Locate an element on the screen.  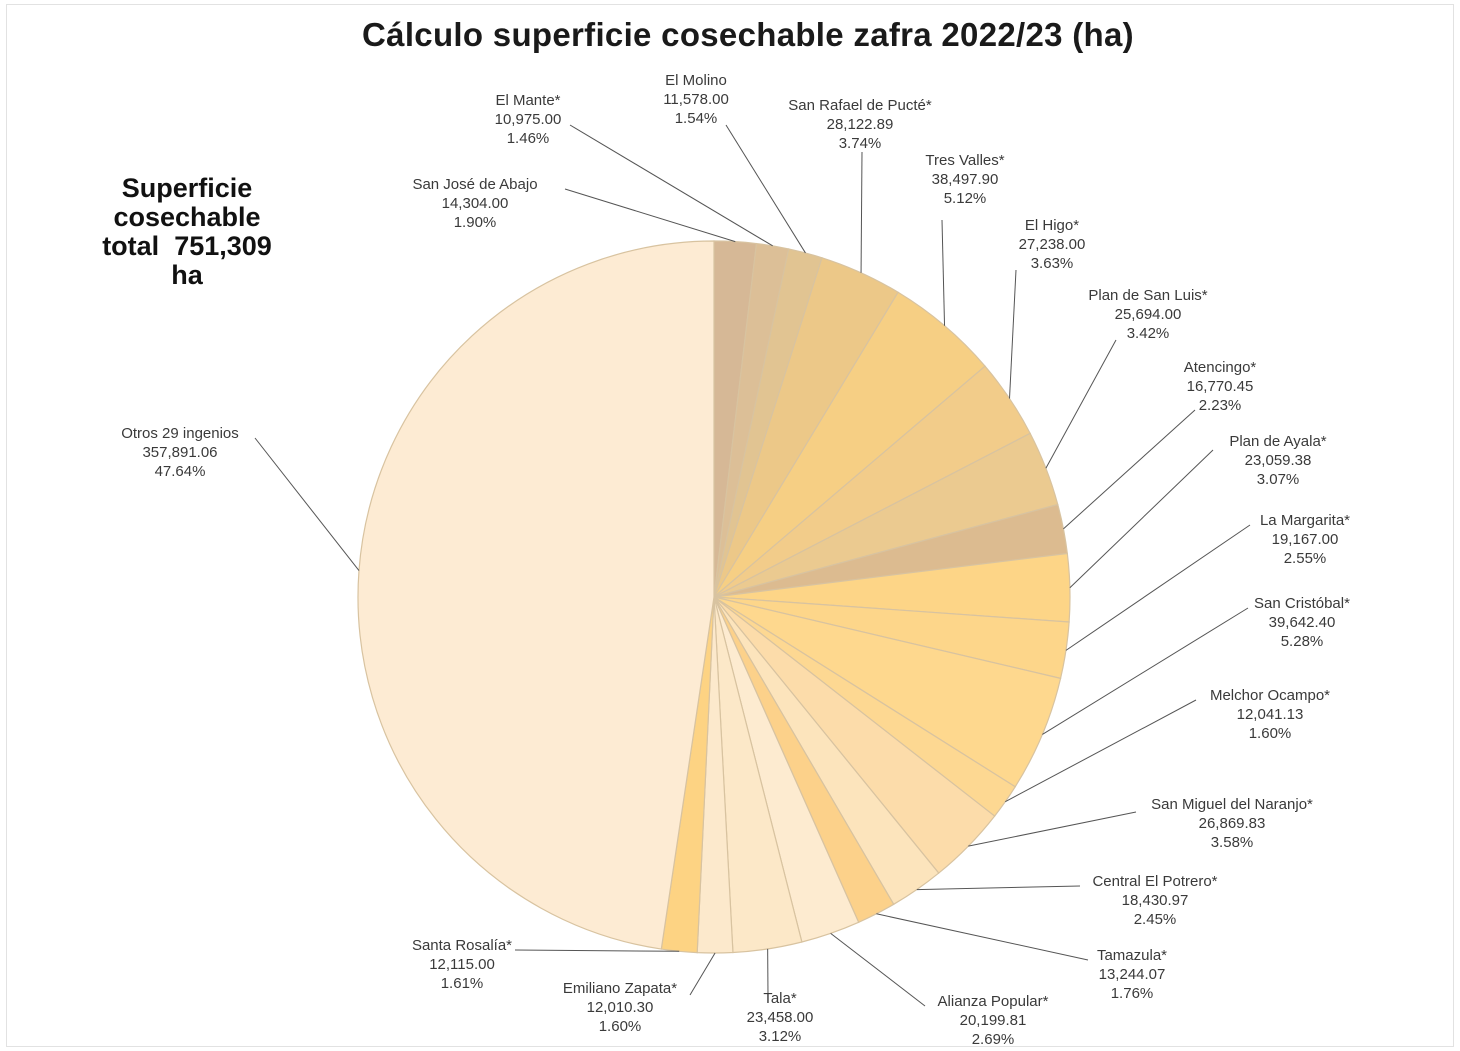
slice-label-value: 357,891.06 is located at coordinates (179, 452).